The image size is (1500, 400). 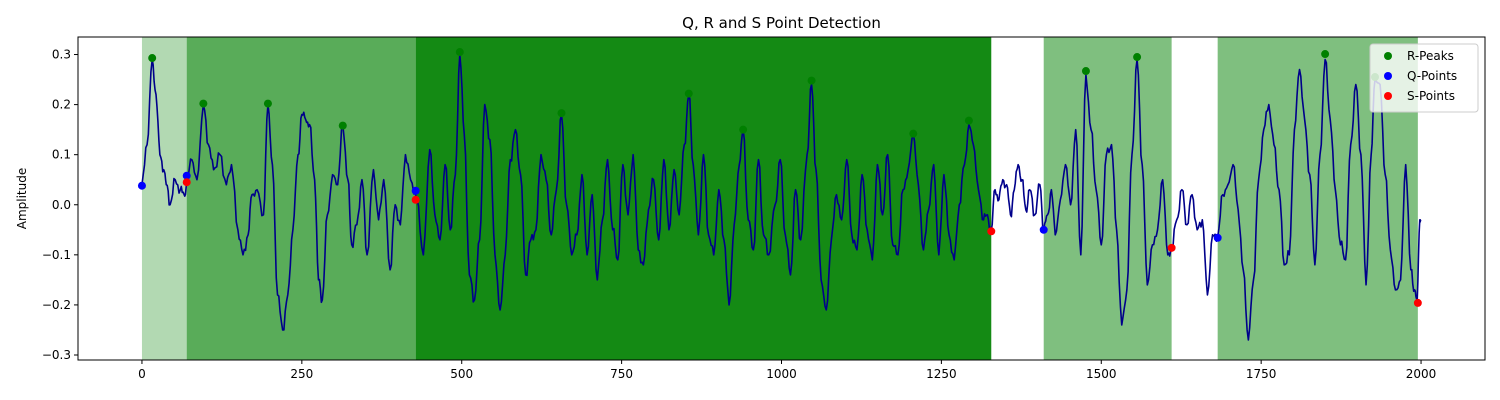 What do you see at coordinates (61, 105) in the screenshot?
I see `y-tick-label-5: 0.2` at bounding box center [61, 105].